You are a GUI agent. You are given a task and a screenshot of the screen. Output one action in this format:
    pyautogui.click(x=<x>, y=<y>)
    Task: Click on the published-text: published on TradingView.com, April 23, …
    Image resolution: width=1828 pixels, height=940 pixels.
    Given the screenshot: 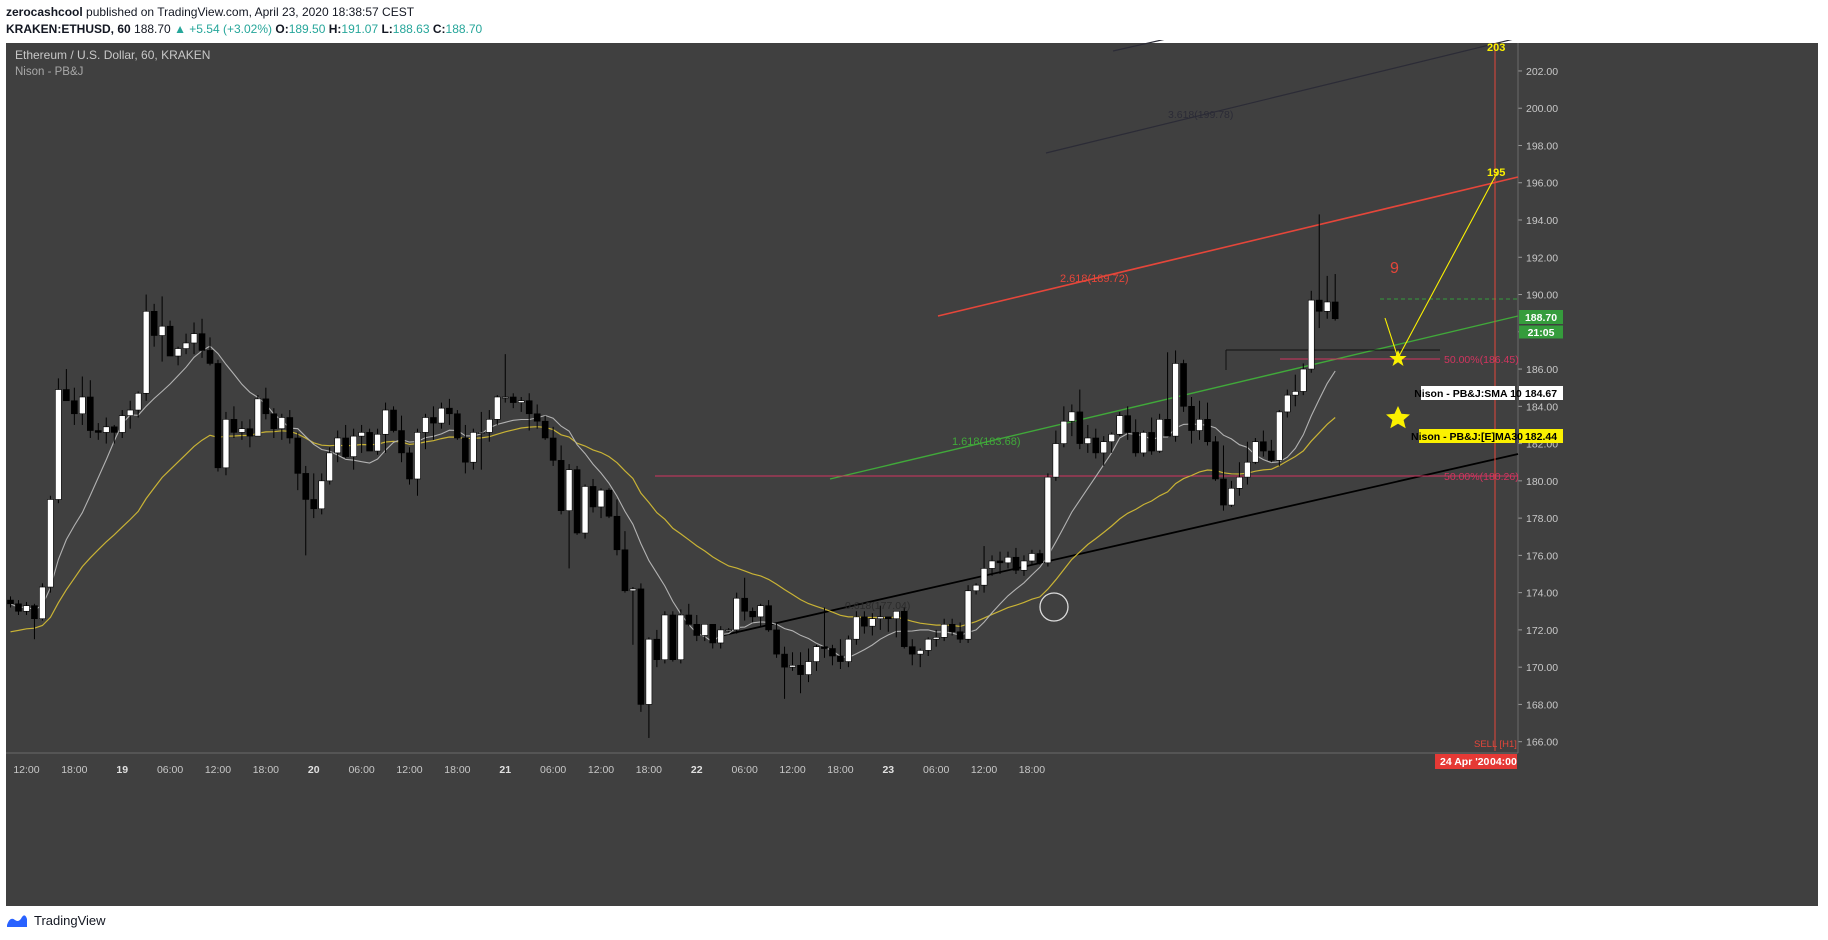 What is the action you would take?
    pyautogui.click(x=250, y=12)
    